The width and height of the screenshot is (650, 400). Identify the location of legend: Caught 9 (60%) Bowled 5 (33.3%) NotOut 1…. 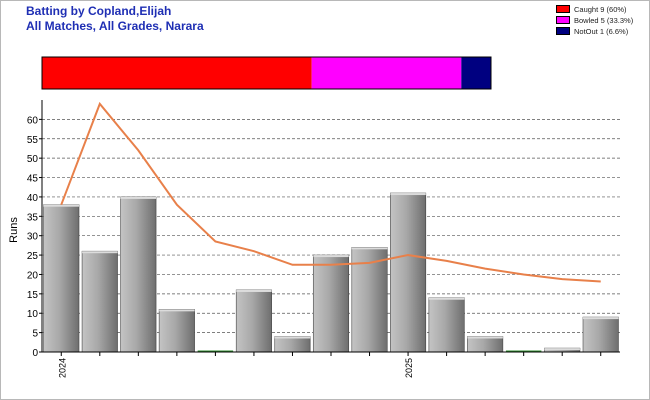
(594, 21).